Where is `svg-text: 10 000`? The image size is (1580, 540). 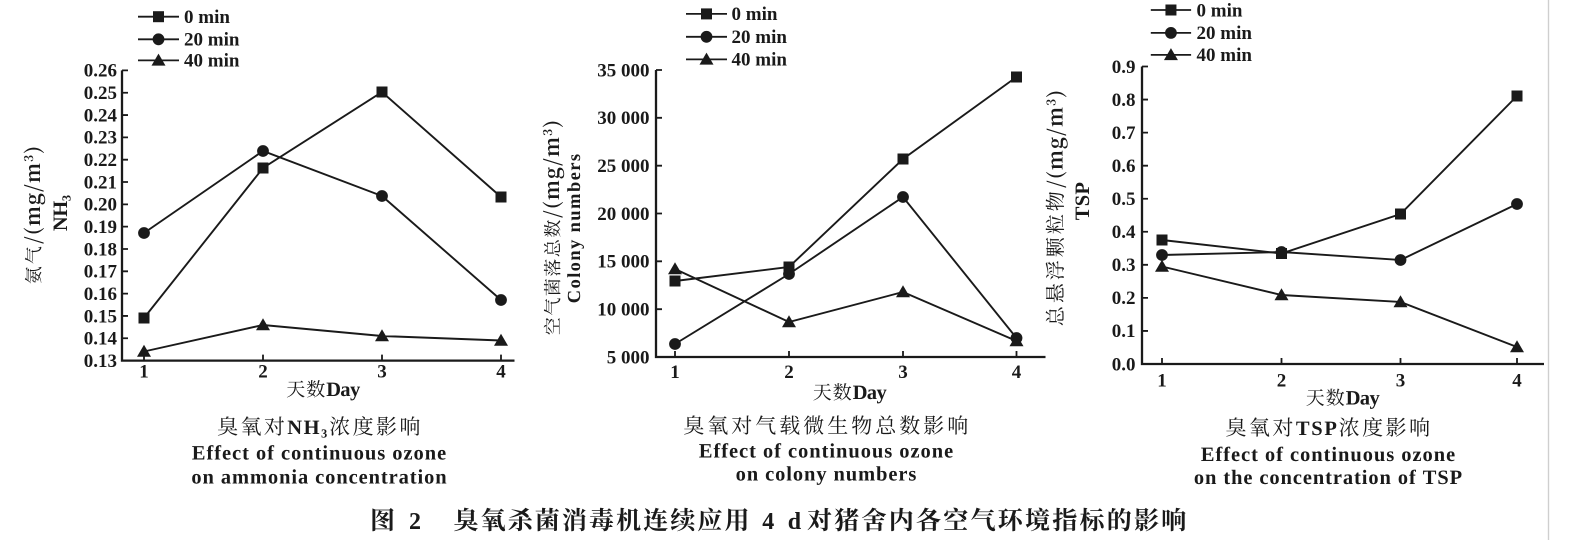
svg-text: 10 000 is located at coordinates (623, 309).